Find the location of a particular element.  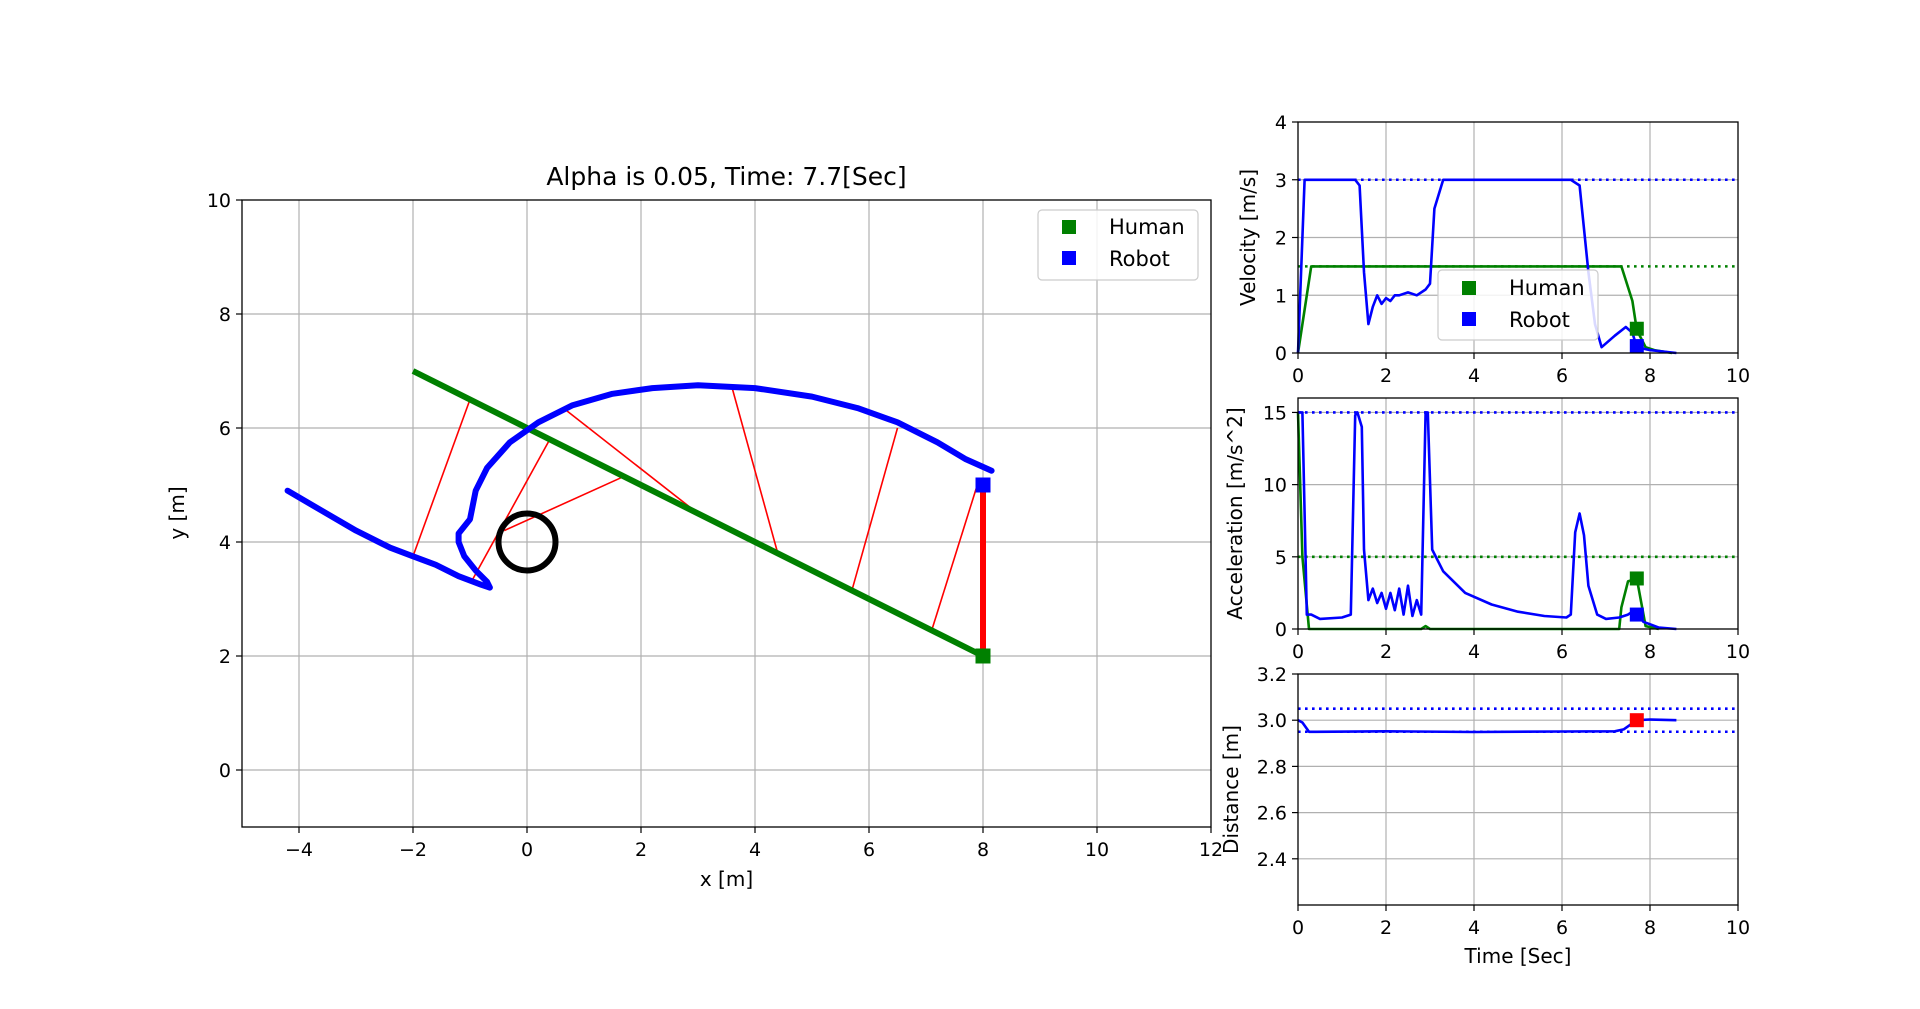

velocity-tick-label-x: 10 is located at coordinates (1738, 376).